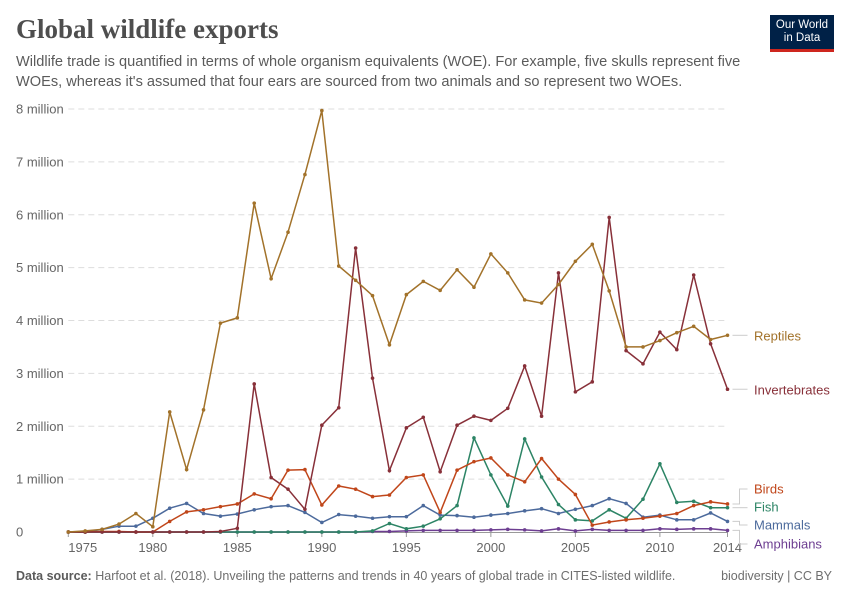  I want to click on legend-label-mammals: Mammals, so click(782, 525).